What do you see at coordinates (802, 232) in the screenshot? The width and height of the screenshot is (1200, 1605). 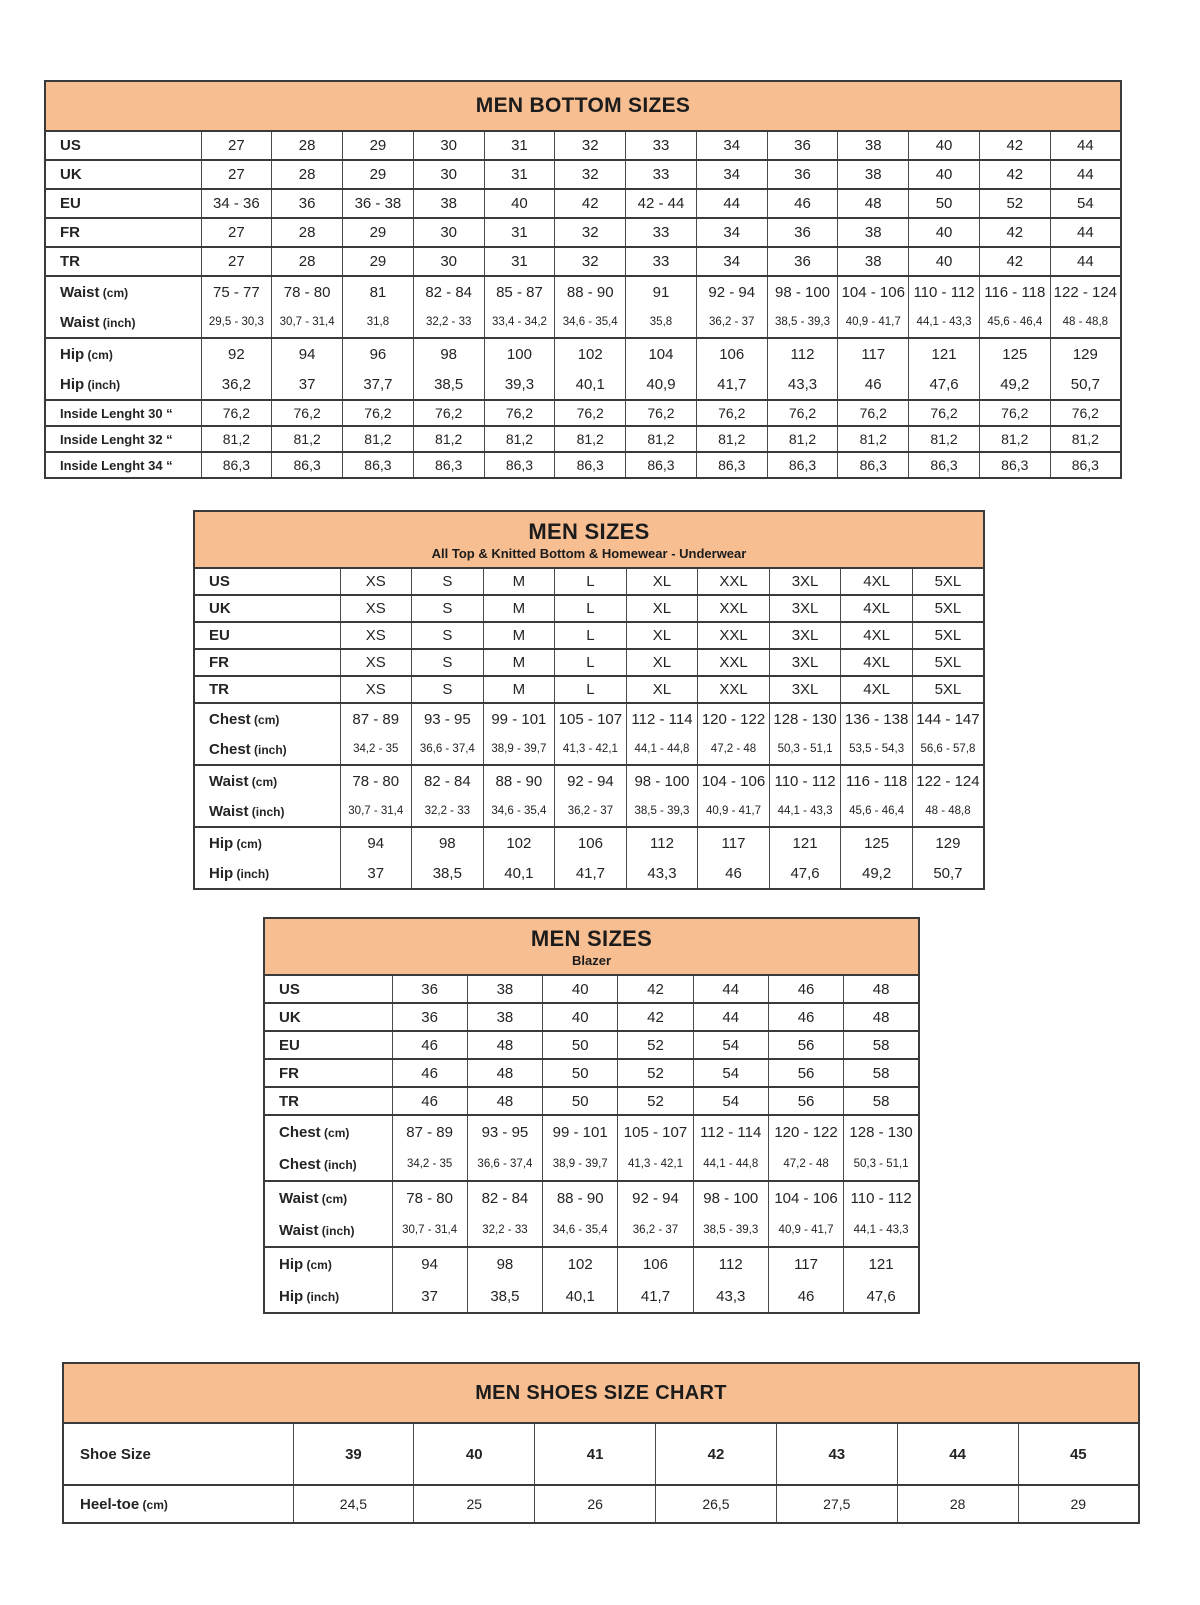 I see `cell: 36` at bounding box center [802, 232].